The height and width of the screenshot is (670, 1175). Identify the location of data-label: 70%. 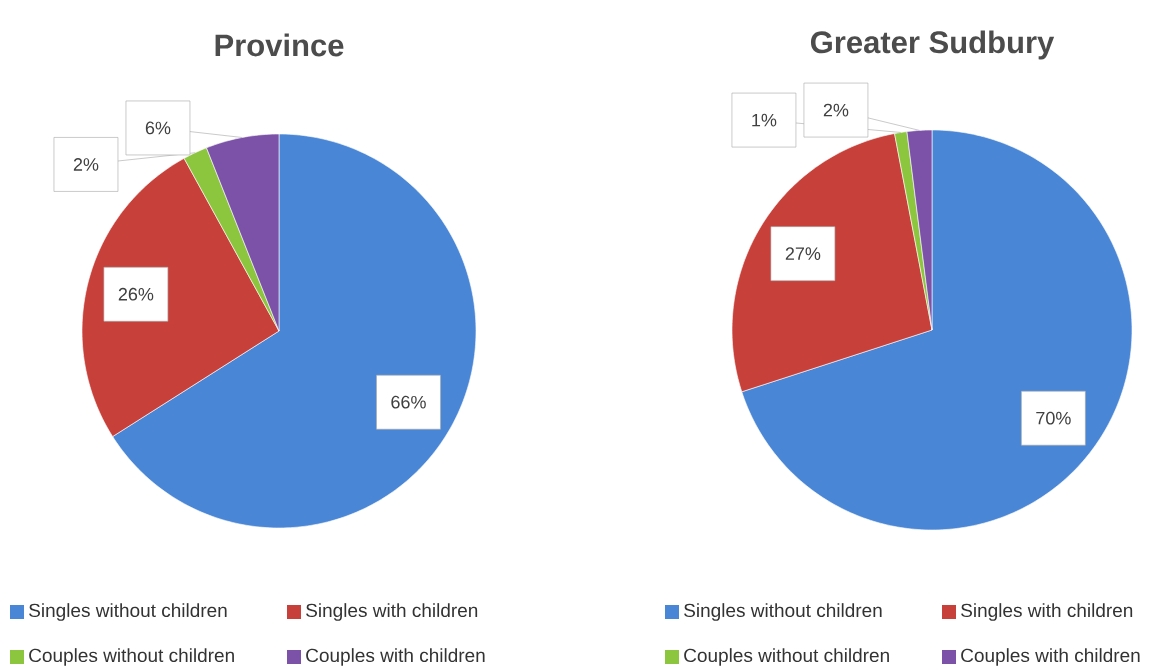
(1053, 418).